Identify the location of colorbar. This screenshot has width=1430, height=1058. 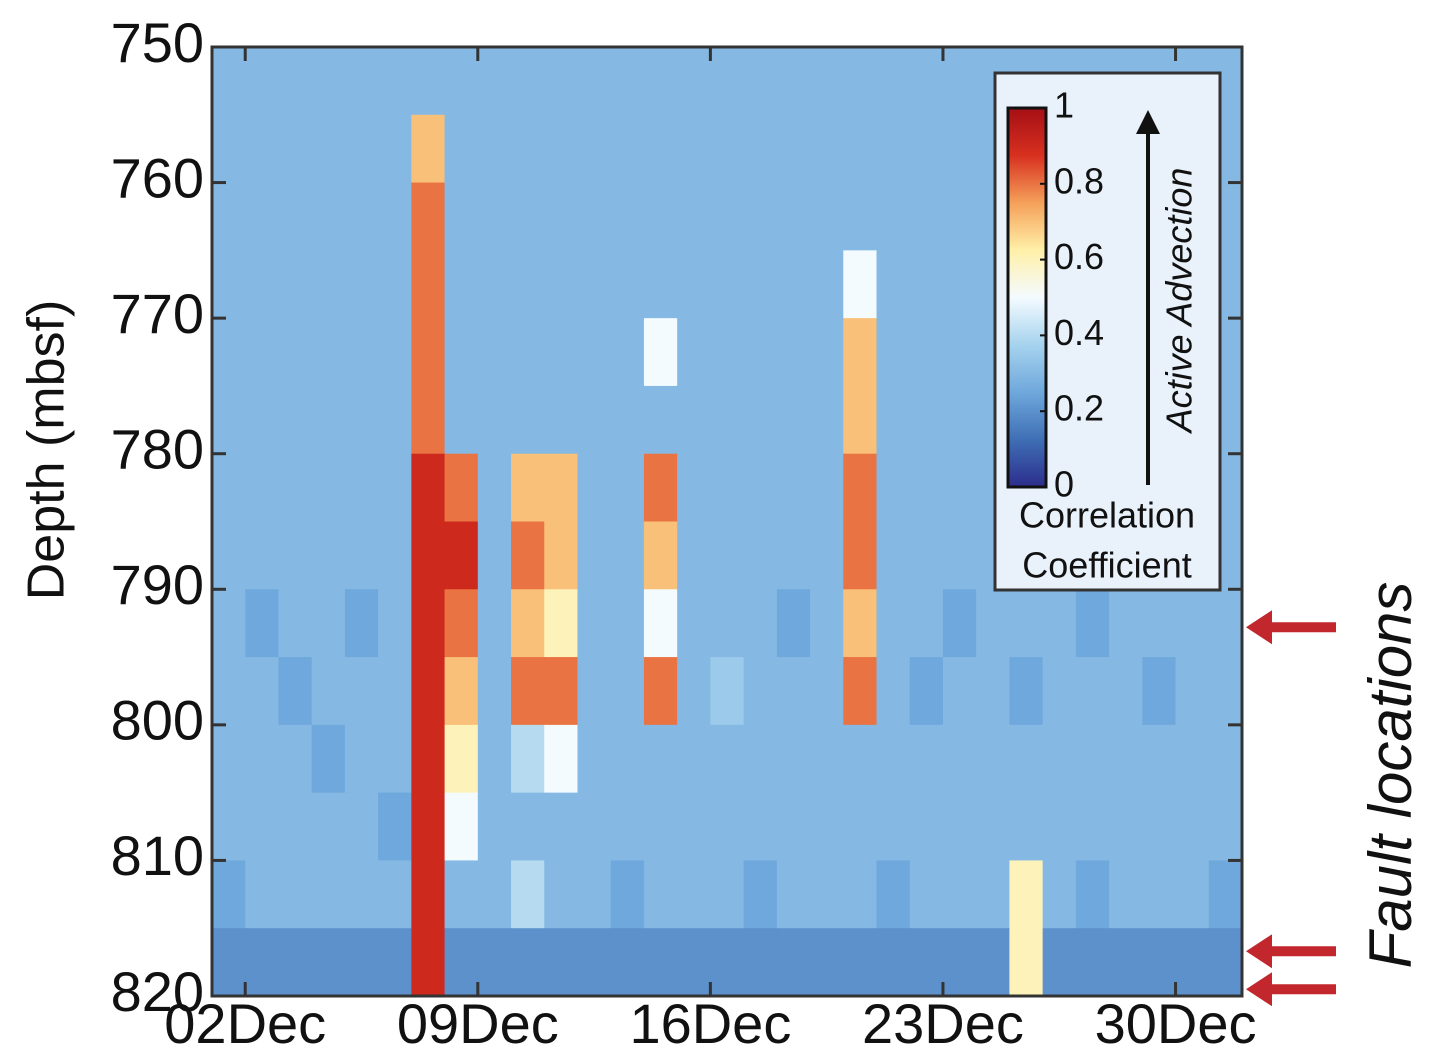
(1027, 297).